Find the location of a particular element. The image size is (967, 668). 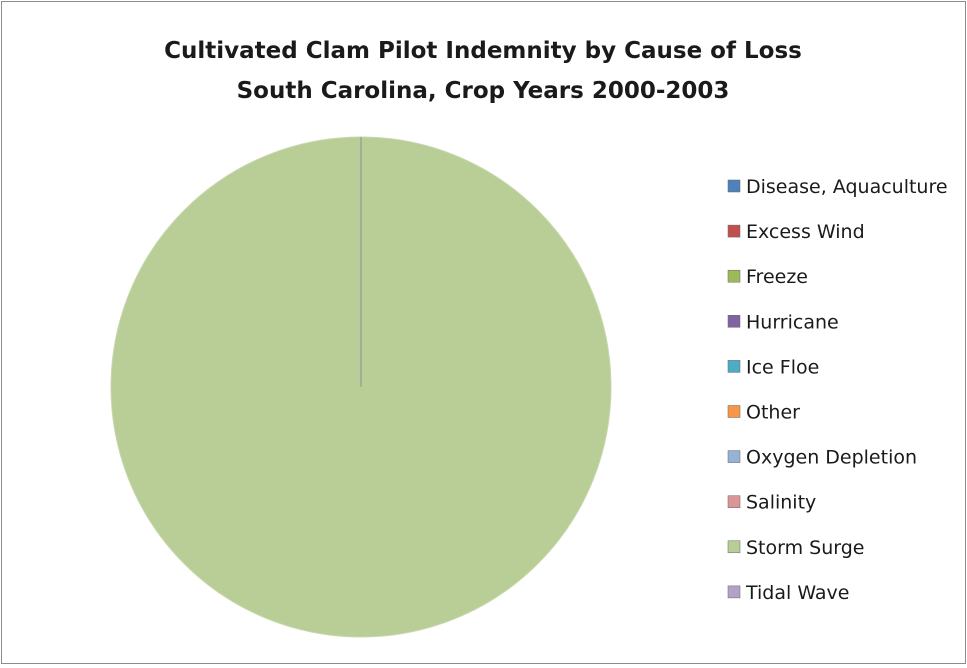

legend-label: Tidal Wave is located at coordinates (797, 593).